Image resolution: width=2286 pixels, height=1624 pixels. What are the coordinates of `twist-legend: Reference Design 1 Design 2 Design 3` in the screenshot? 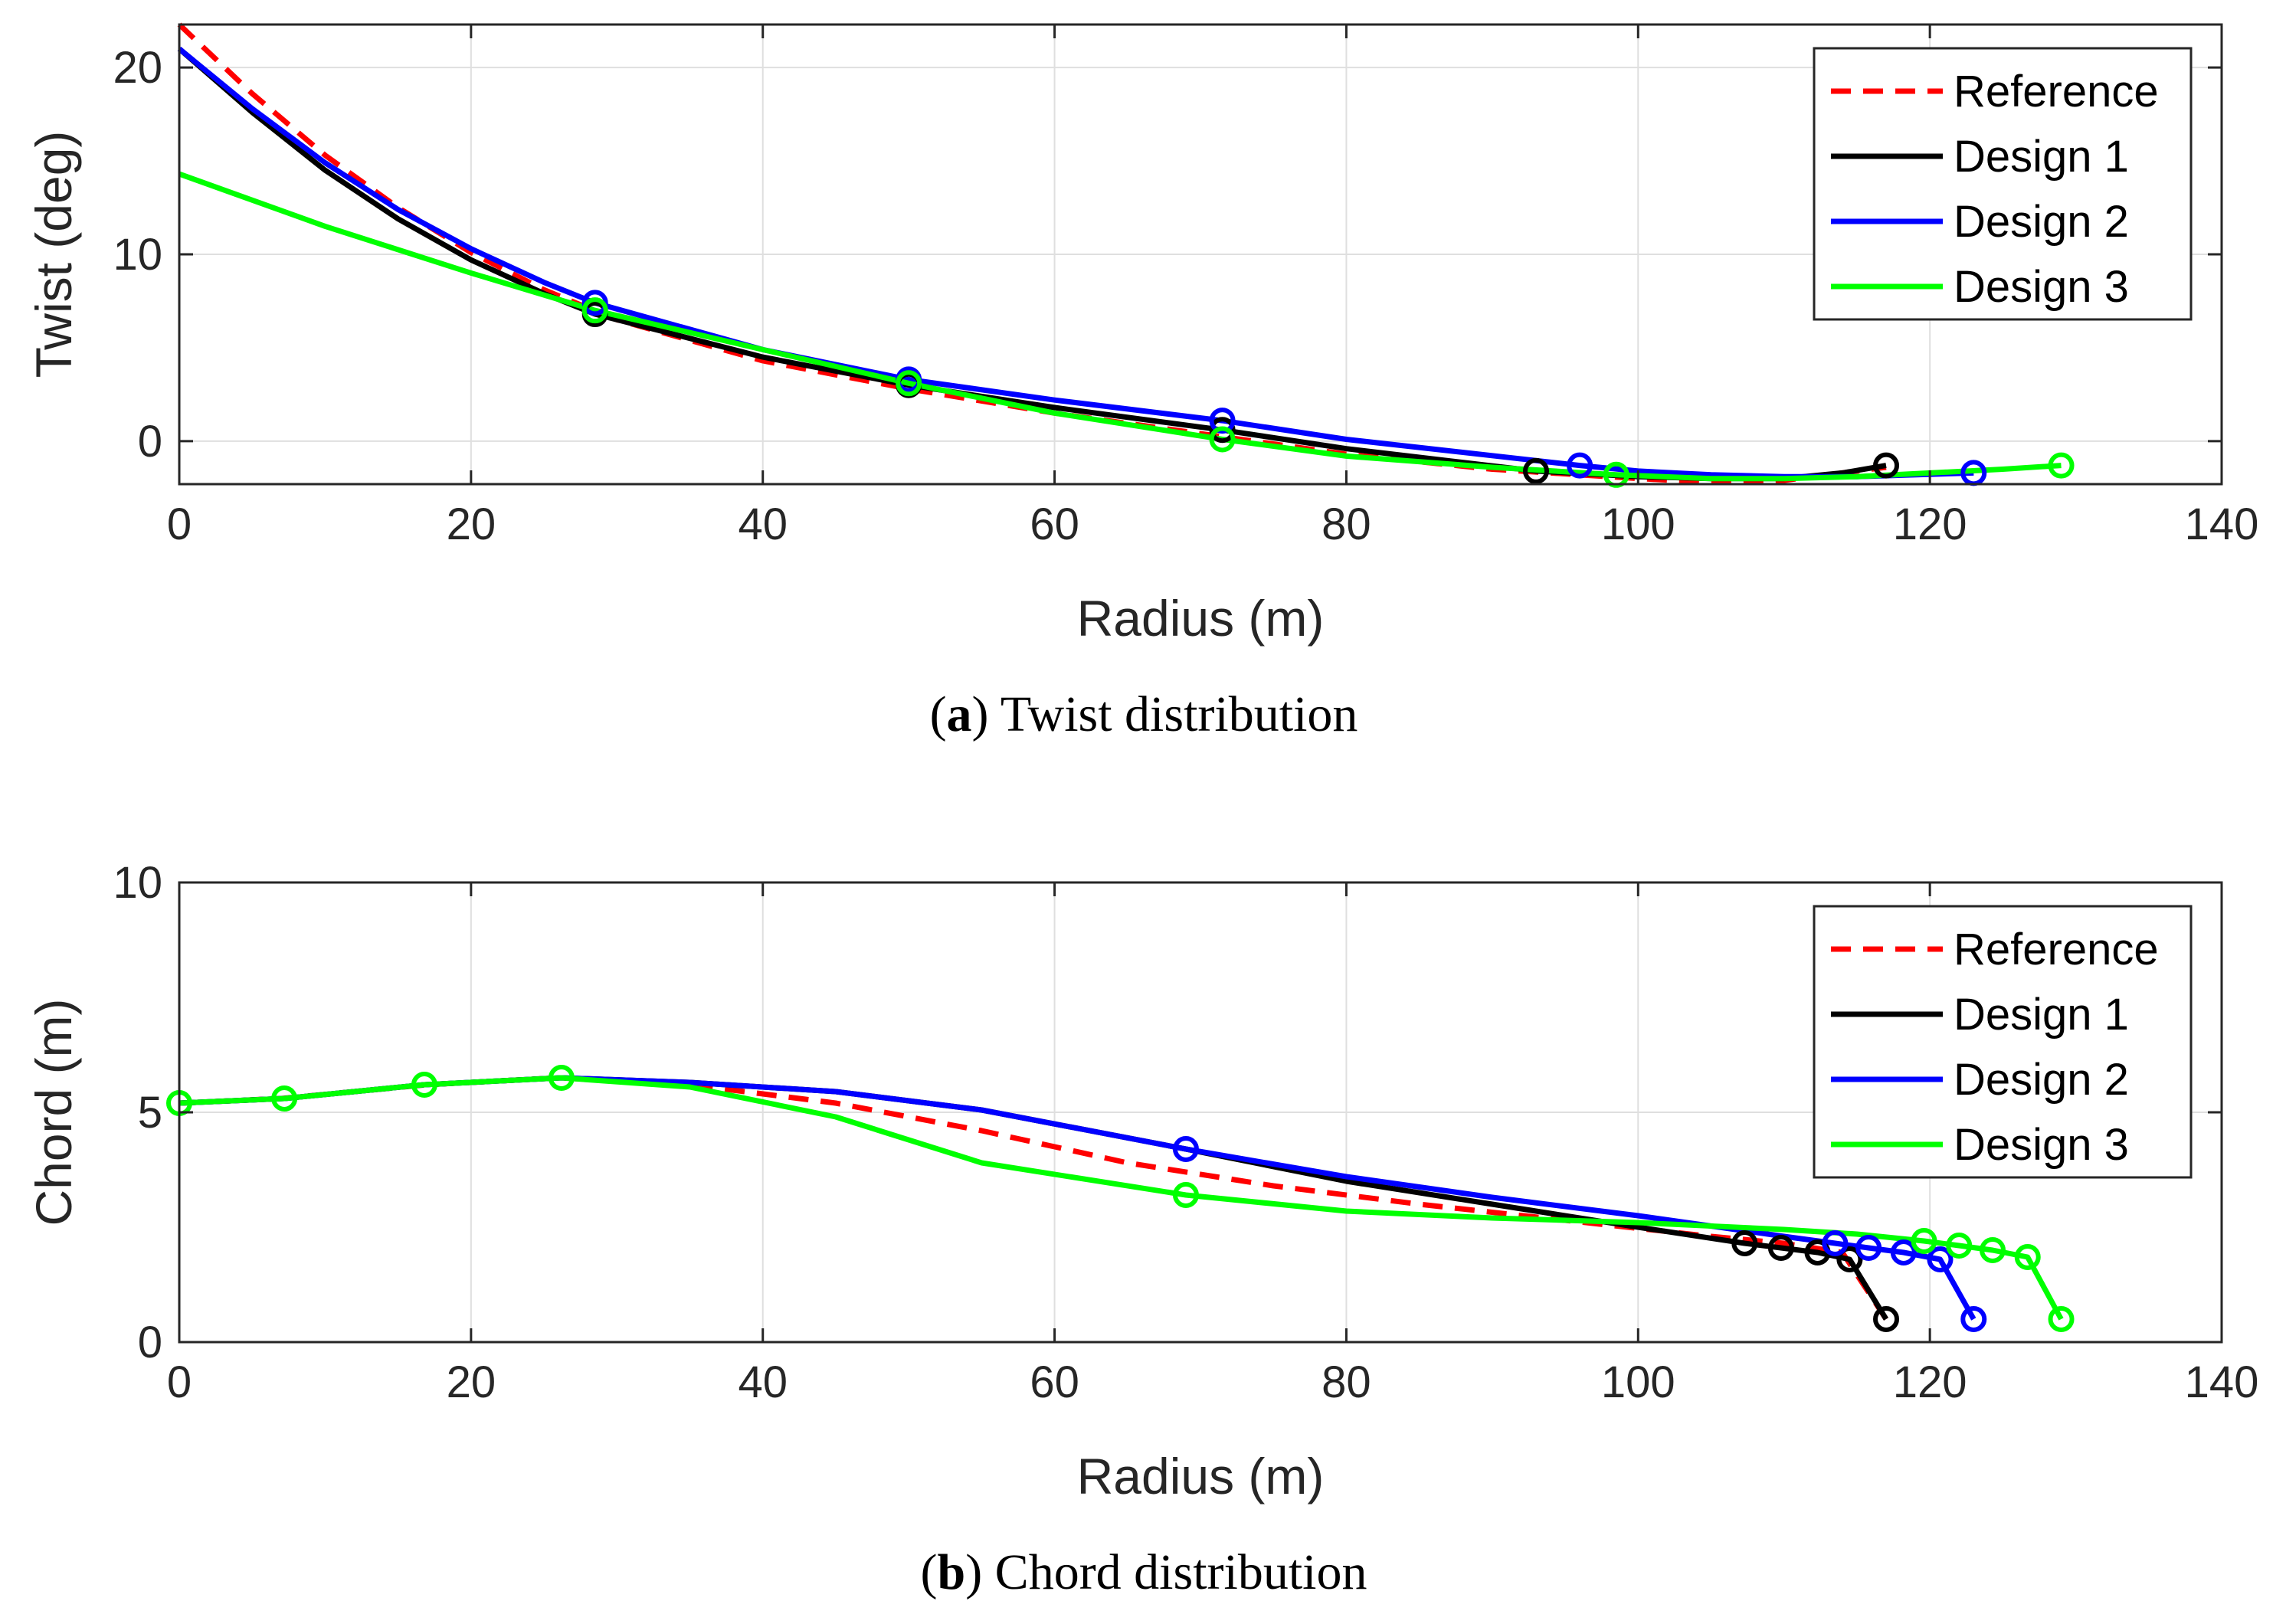 It's located at (2003, 184).